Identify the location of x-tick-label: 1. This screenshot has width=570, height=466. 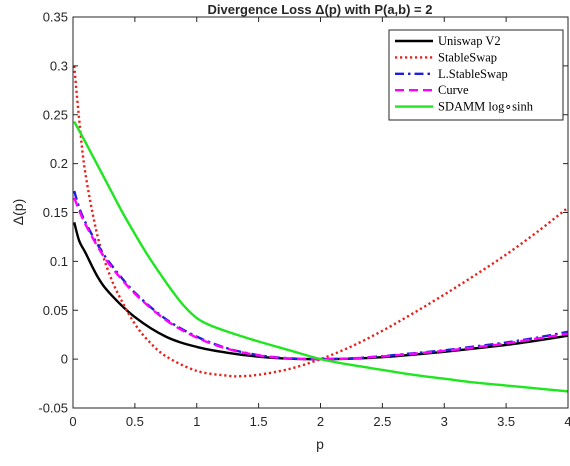
(196, 421).